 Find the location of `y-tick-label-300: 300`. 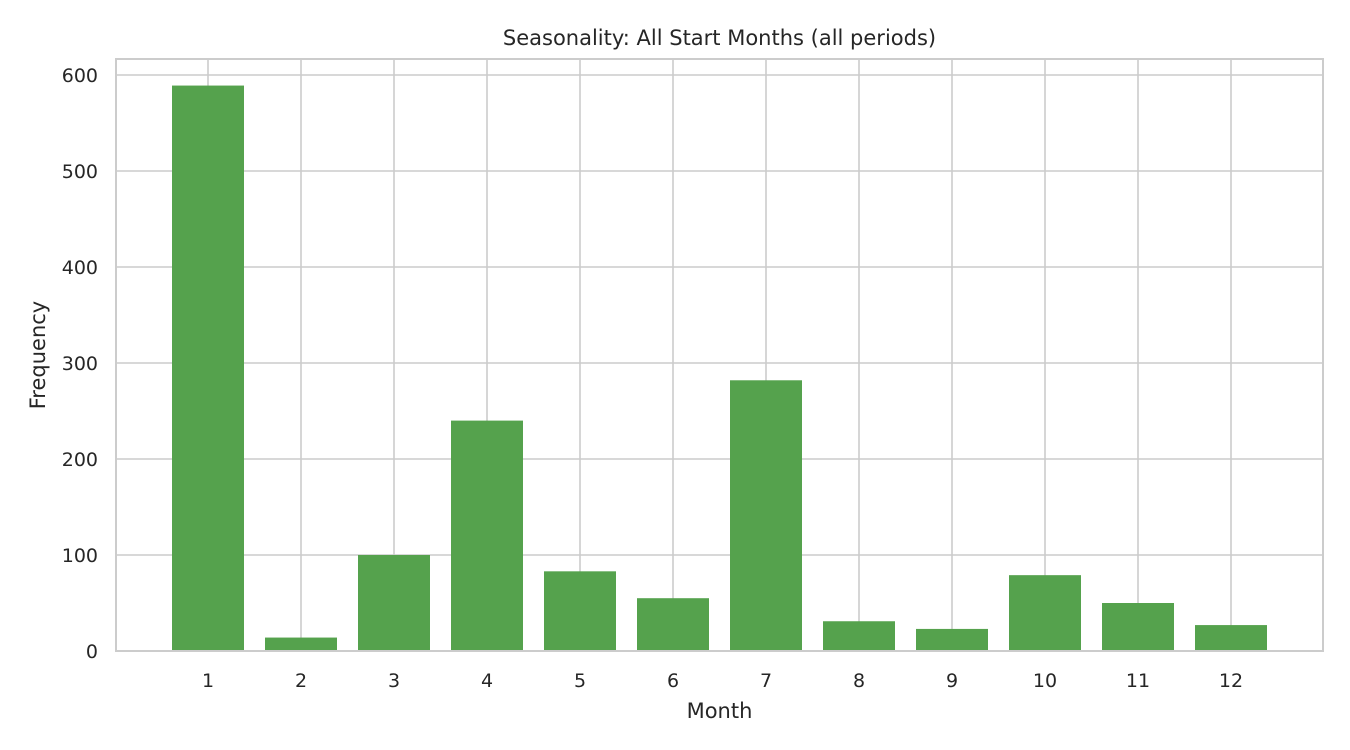

y-tick-label-300: 300 is located at coordinates (80, 364).